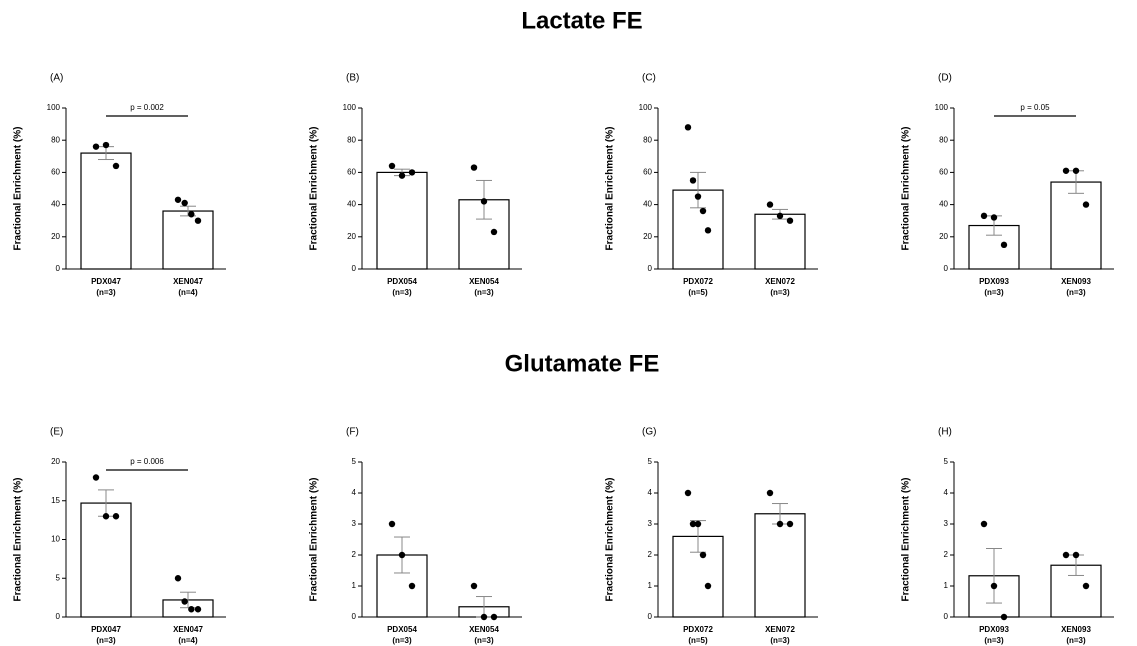  What do you see at coordinates (994, 629) in the screenshot?
I see `x-tick-label: PDX093` at bounding box center [994, 629].